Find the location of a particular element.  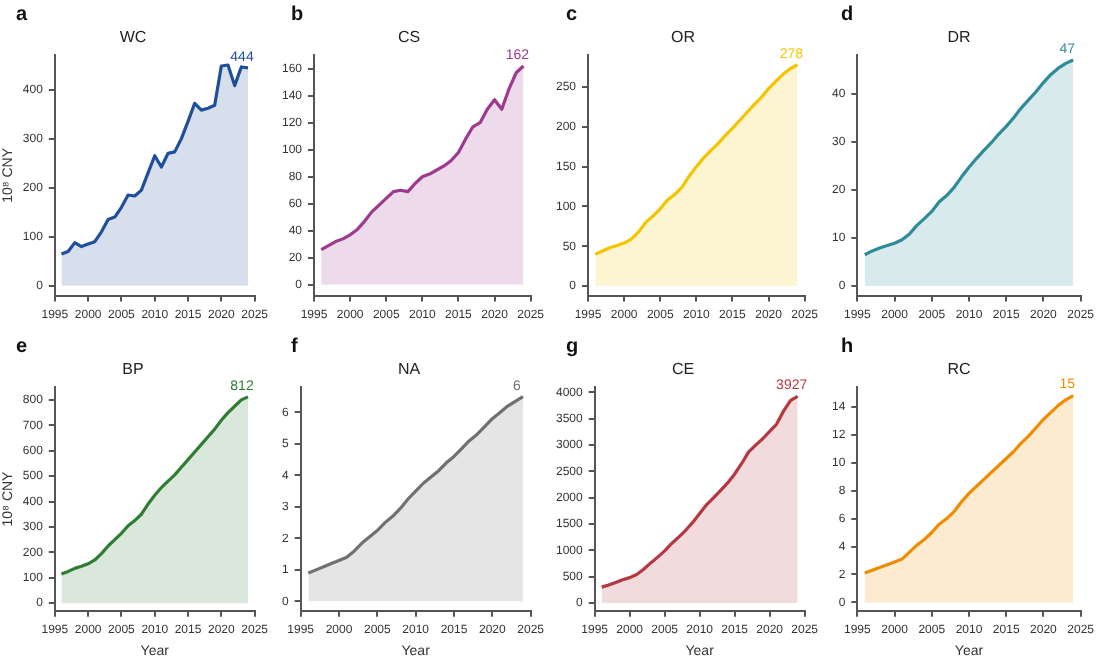

chart-title: NA is located at coordinates (408, 369).